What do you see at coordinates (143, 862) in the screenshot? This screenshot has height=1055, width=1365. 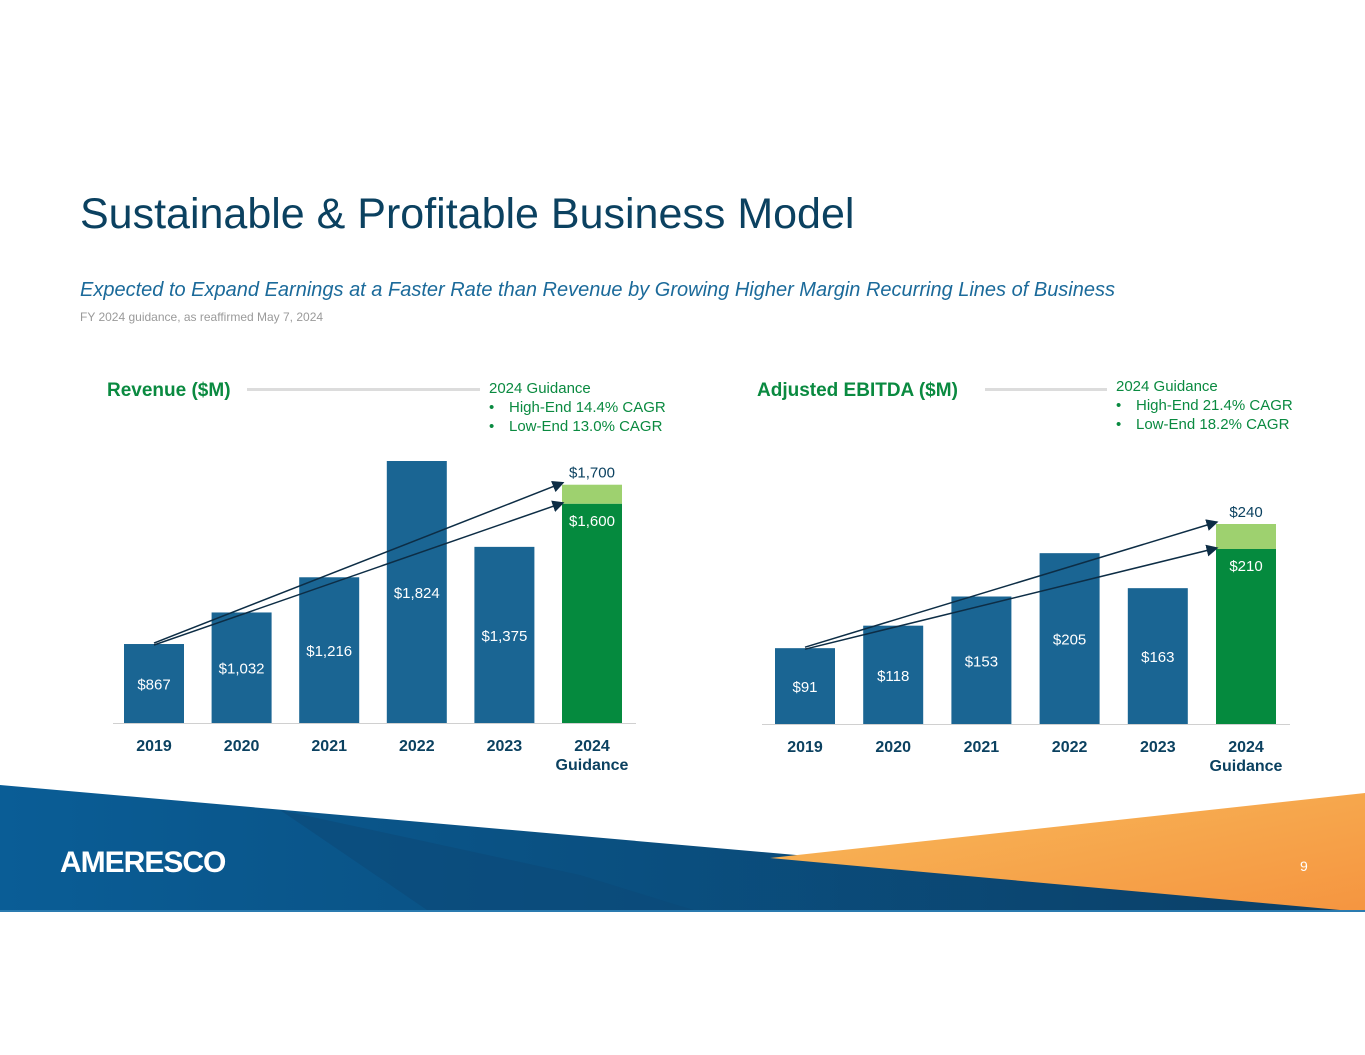 I see `ameresco-logo: AMERESCO` at bounding box center [143, 862].